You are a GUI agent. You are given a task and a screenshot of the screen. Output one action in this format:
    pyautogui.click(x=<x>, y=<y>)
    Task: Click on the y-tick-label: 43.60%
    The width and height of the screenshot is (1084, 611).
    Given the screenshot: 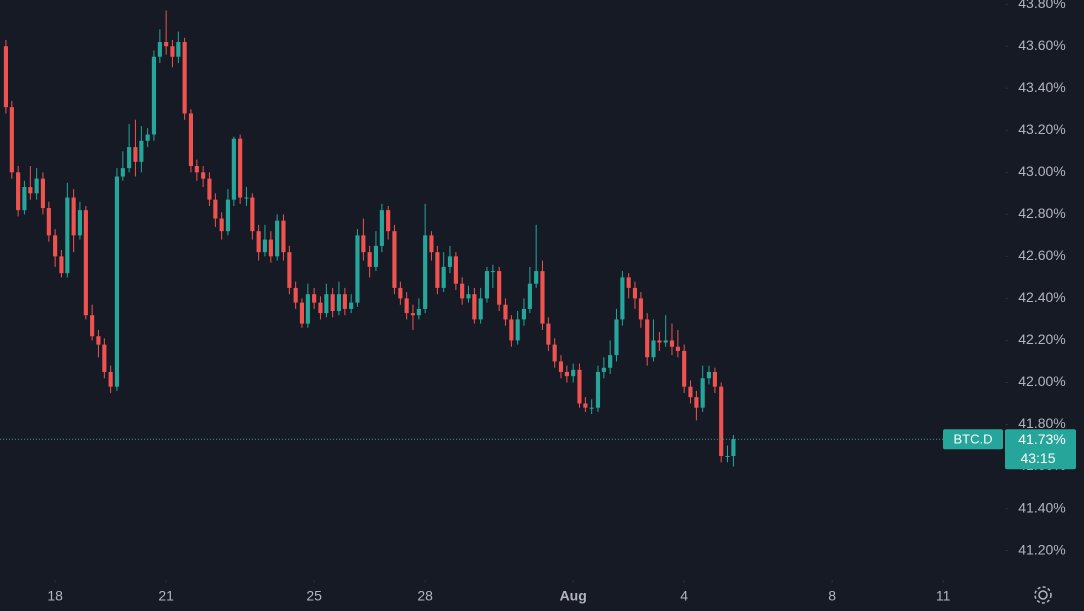 What is the action you would take?
    pyautogui.click(x=1041, y=45)
    